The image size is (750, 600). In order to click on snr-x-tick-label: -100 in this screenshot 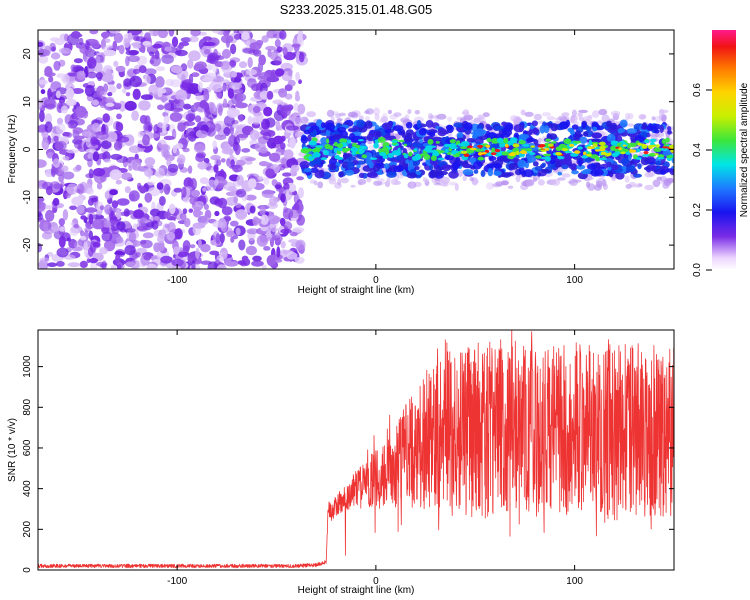, I will do `click(177, 581)`.